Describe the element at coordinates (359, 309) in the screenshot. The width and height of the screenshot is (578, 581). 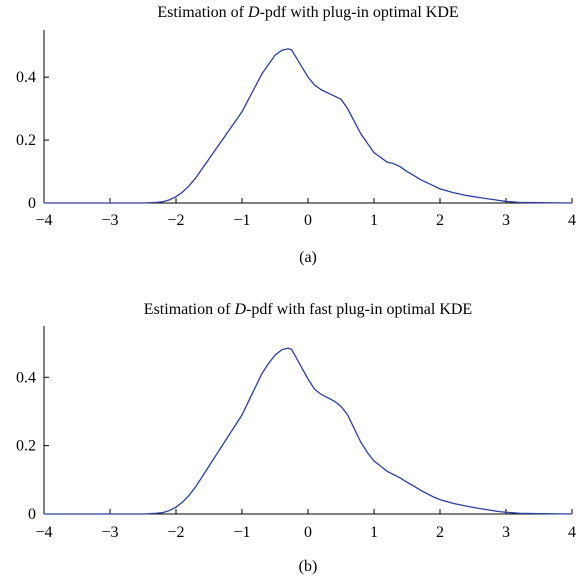
I see `chart-title-suffix: -pdf with fast plug-in optimal KDE` at that location.